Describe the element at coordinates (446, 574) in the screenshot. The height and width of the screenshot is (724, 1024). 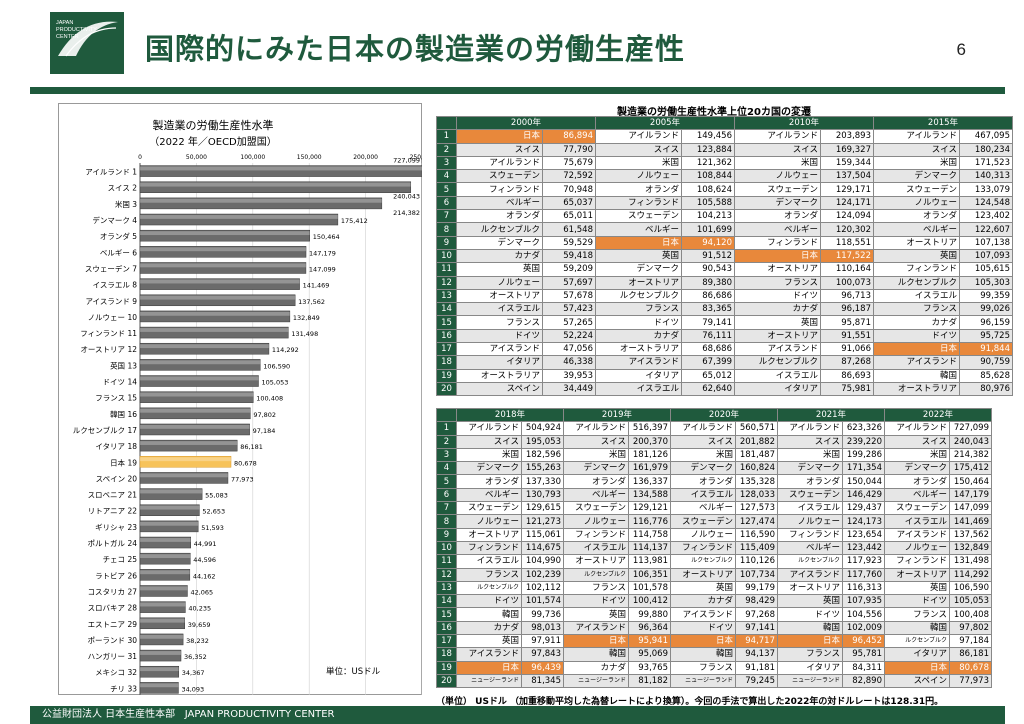
I see `rank-cell: 12` at that location.